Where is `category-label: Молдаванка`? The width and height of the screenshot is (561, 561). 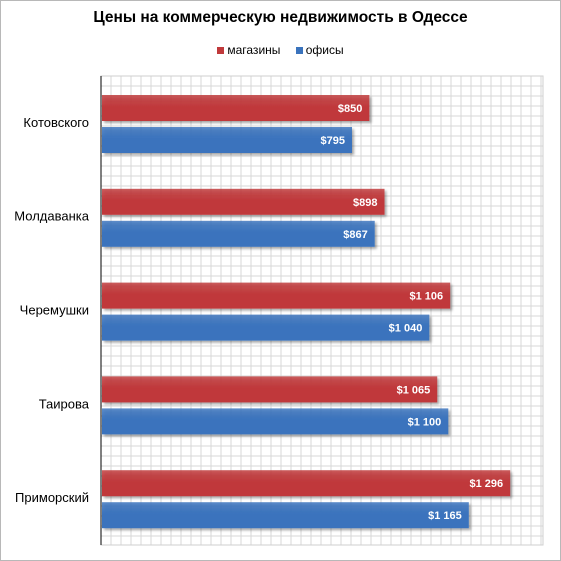
category-label: Молдаванка is located at coordinates (51, 216).